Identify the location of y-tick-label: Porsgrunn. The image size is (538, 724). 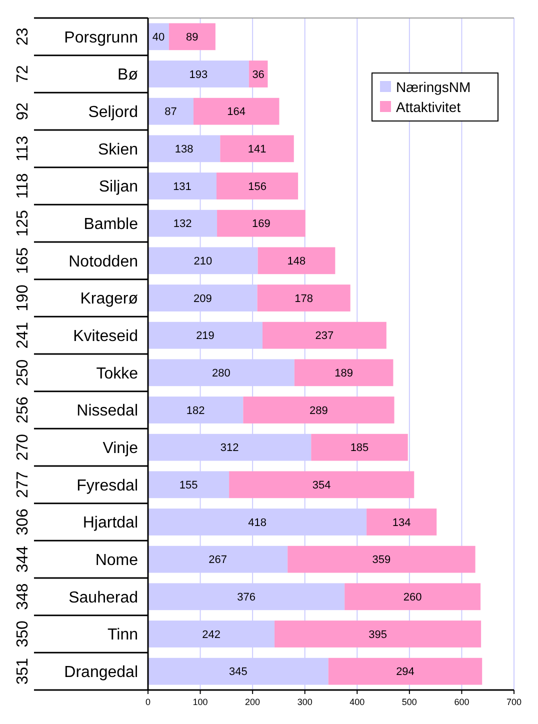
(101, 37).